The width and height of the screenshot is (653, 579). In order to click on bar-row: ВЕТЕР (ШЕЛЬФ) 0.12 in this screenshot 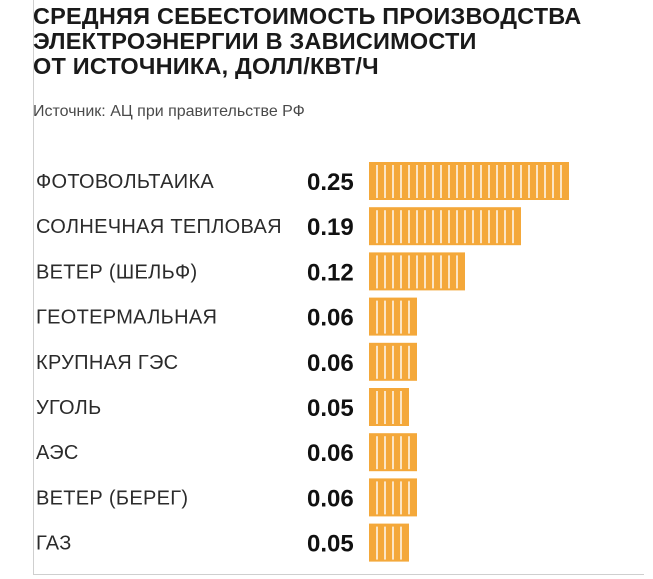, I will do `click(250, 271)`.